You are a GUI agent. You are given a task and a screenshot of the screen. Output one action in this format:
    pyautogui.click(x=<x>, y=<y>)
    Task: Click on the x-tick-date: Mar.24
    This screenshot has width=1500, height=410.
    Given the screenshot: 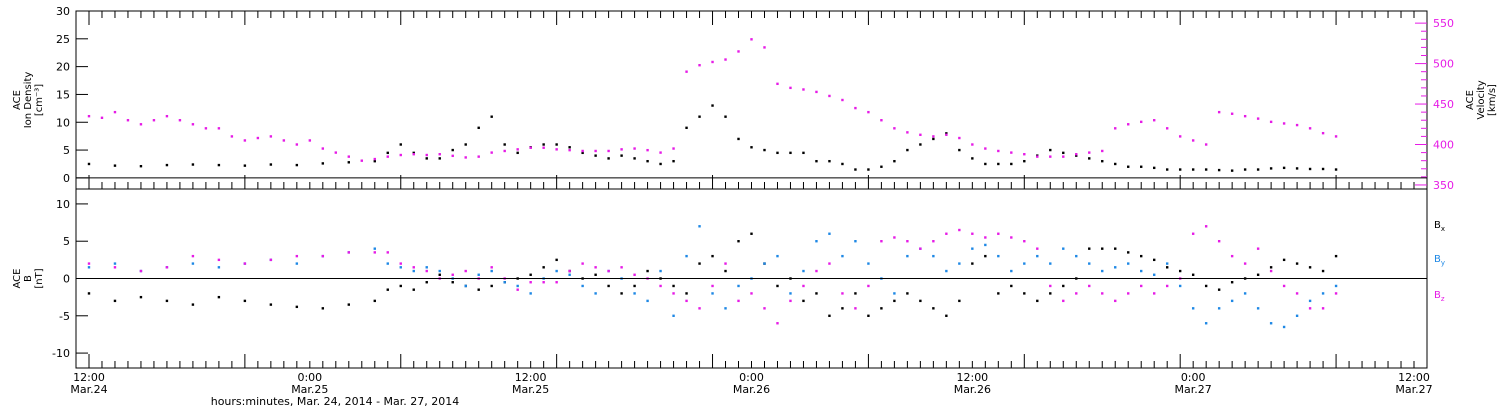 What is the action you would take?
    pyautogui.click(x=88, y=389)
    